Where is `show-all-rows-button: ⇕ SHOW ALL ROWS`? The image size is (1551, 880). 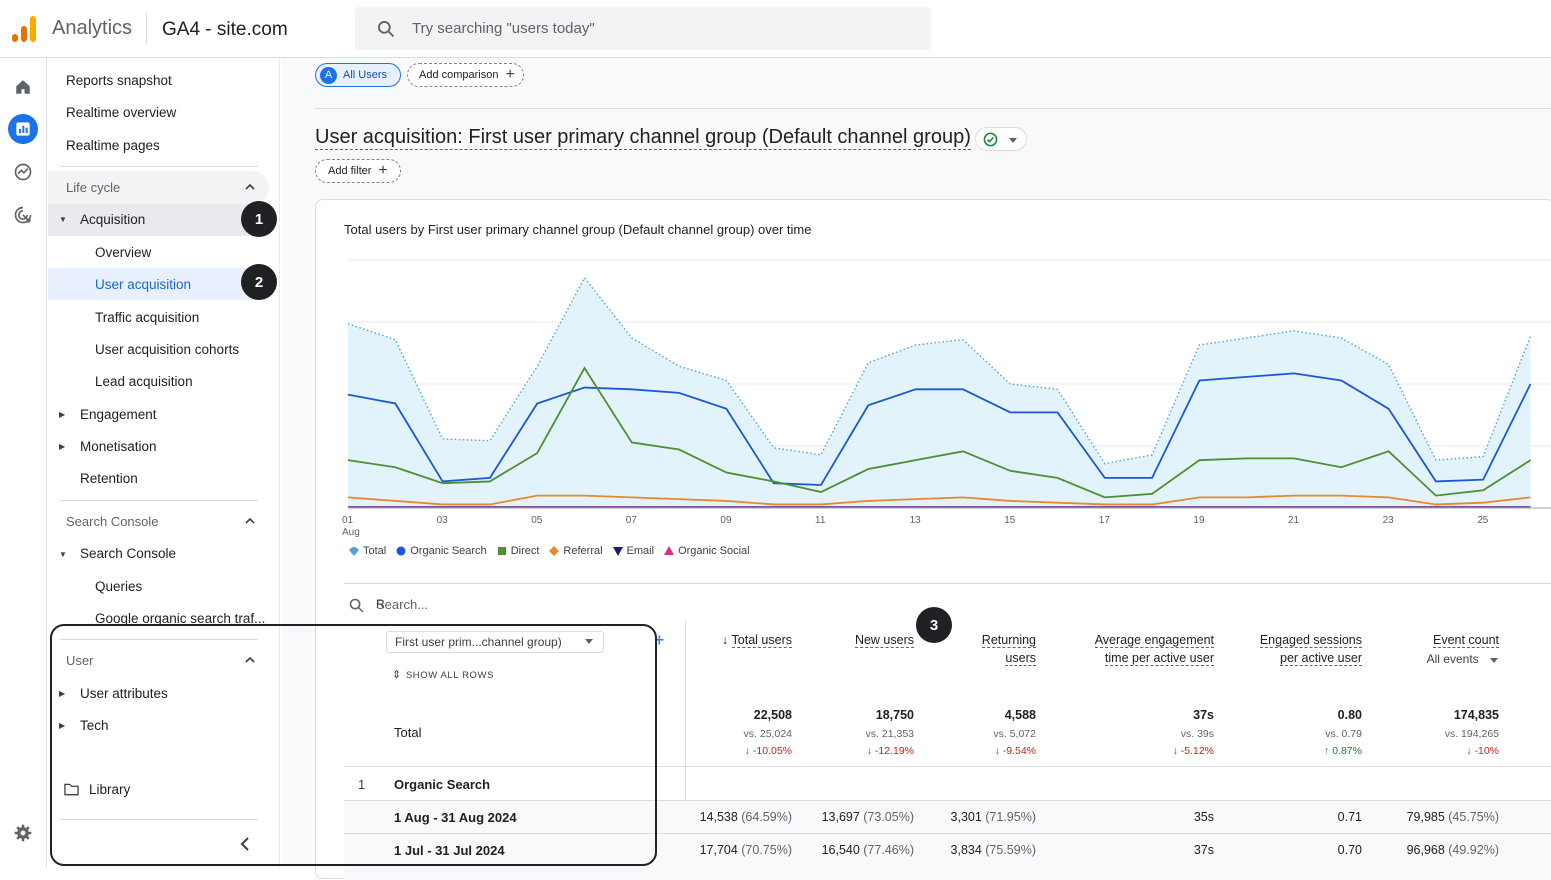 show-all-rows-button: ⇕ SHOW ALL ROWS is located at coordinates (443, 674).